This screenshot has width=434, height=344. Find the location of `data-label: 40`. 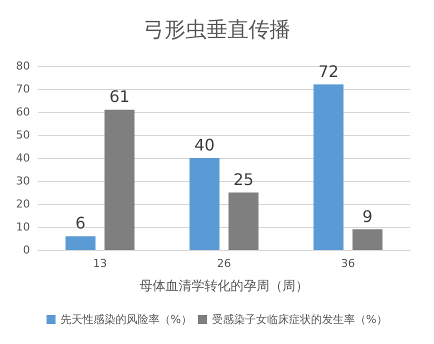

data-label: 40 is located at coordinates (204, 145).